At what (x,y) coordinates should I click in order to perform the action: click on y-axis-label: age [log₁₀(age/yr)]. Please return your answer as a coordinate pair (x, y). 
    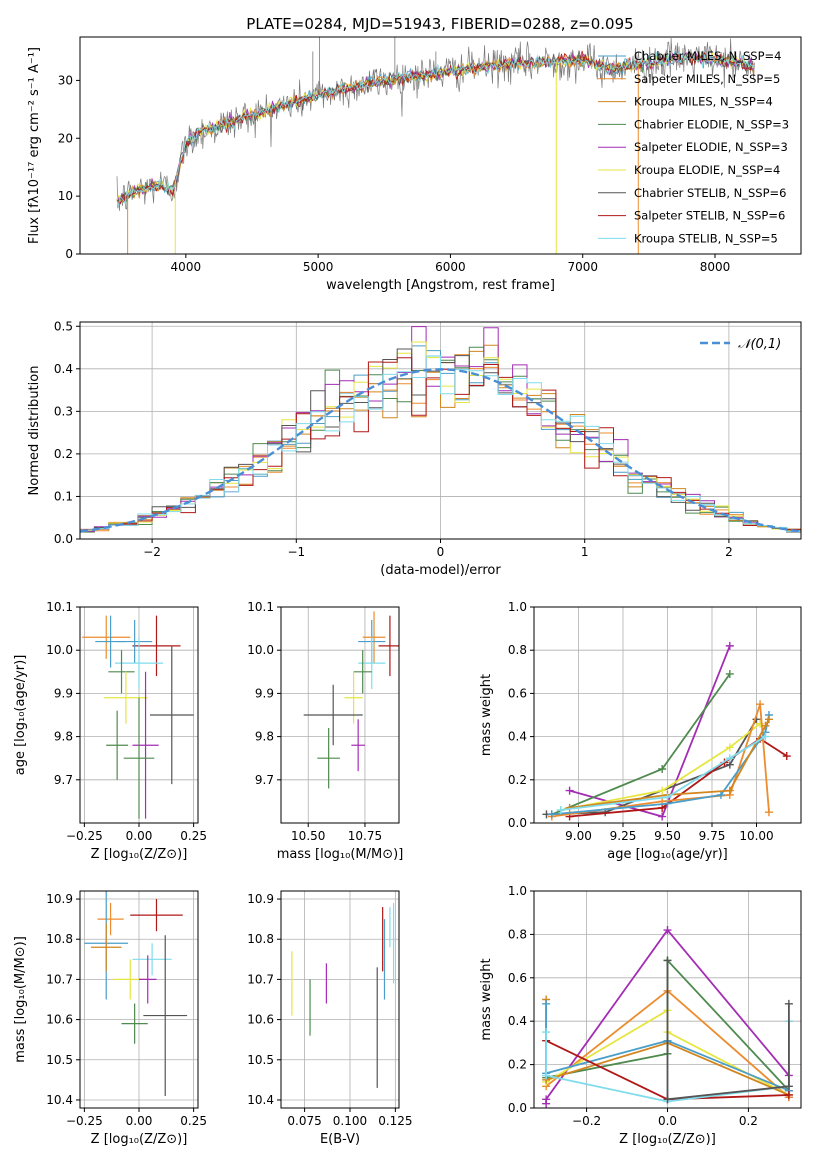
    Looking at the image, I should click on (20, 715).